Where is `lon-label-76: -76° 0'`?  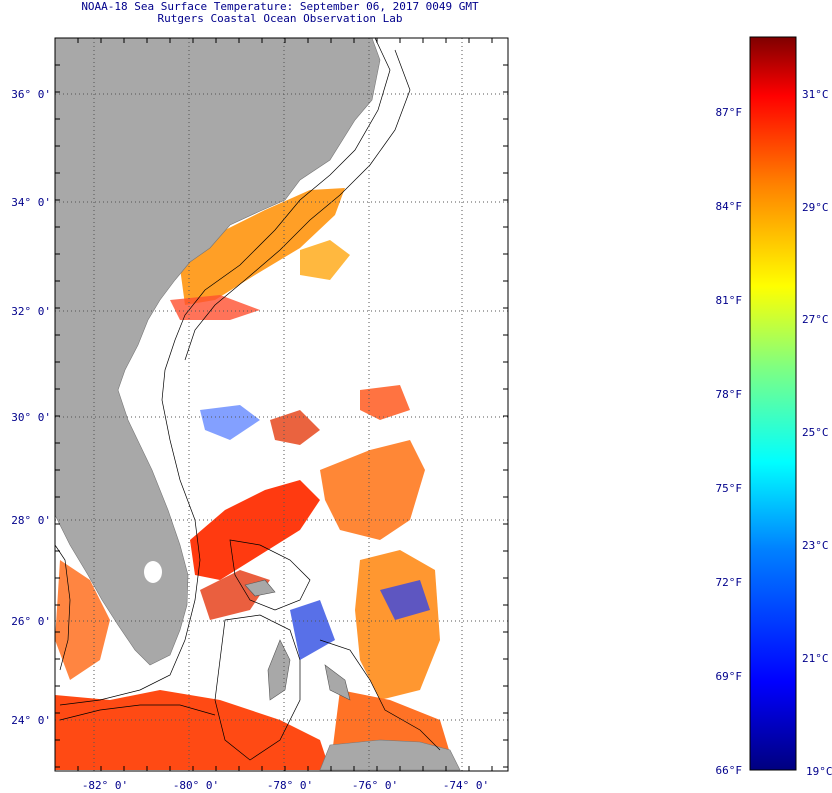 lon-label-76: -76° 0' is located at coordinates (375, 785).